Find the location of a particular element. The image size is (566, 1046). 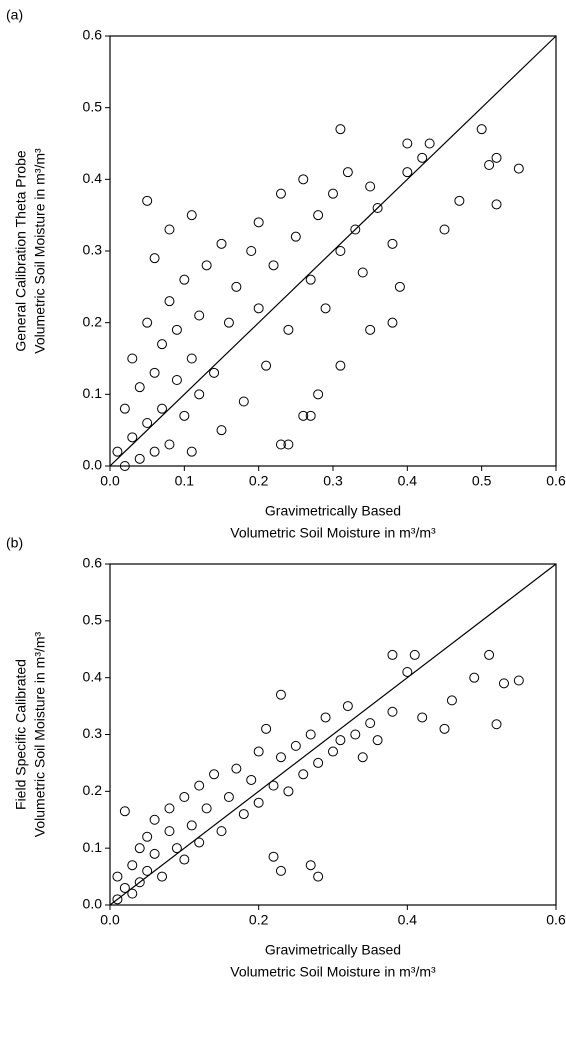

y-tick-label: 0.5 is located at coordinates (93, 620).